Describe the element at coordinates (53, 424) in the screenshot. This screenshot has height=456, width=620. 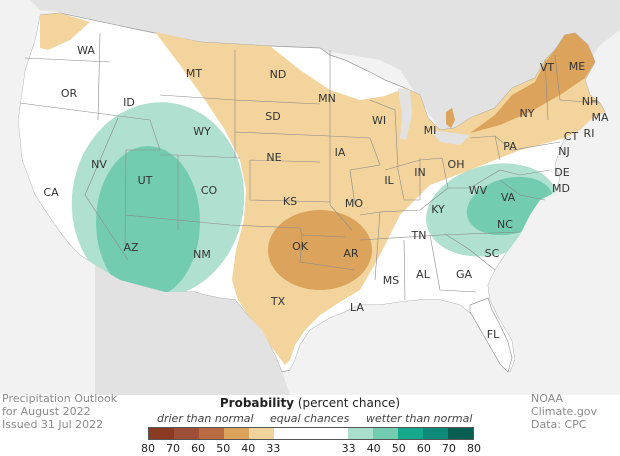
I see `map-issued-date: Issued 31 Jul 2022` at that location.